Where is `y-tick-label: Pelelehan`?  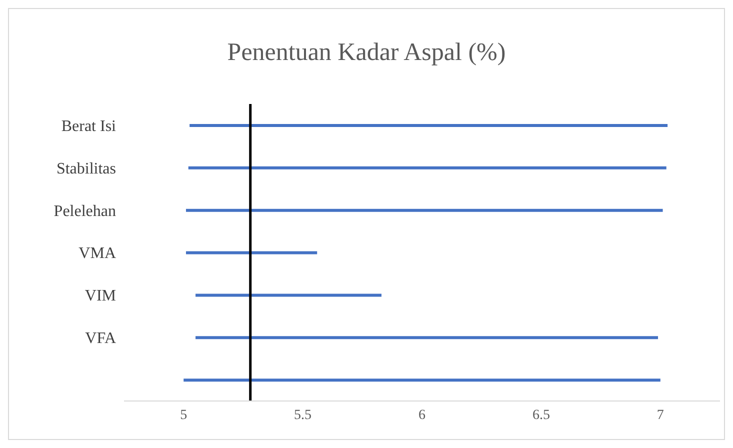 y-tick-label: Pelelehan is located at coordinates (85, 211).